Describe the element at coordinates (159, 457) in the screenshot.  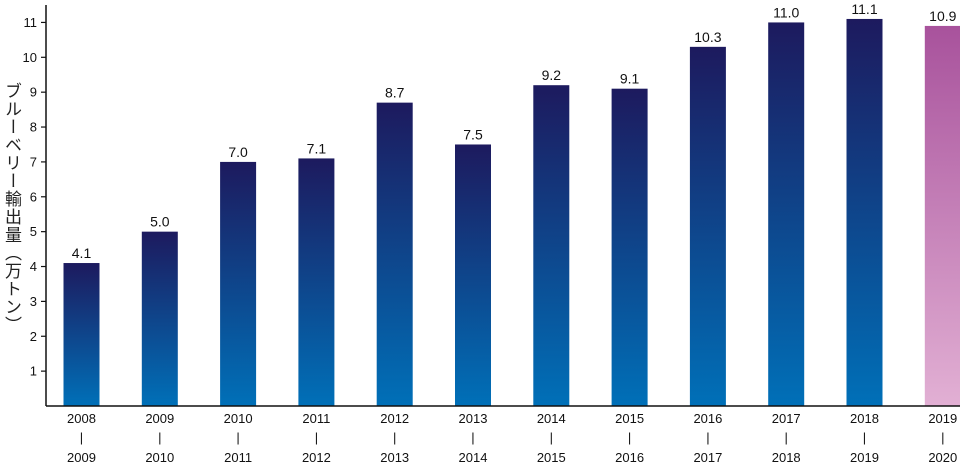
I see `x-tick-label-bottom: 2010` at that location.